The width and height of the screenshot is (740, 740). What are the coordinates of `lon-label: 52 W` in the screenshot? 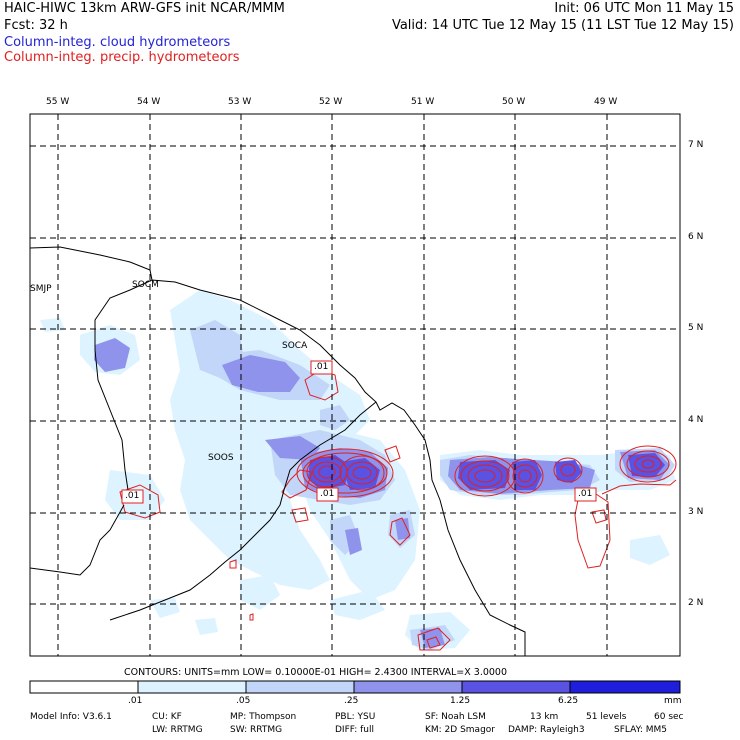 It's located at (331, 102).